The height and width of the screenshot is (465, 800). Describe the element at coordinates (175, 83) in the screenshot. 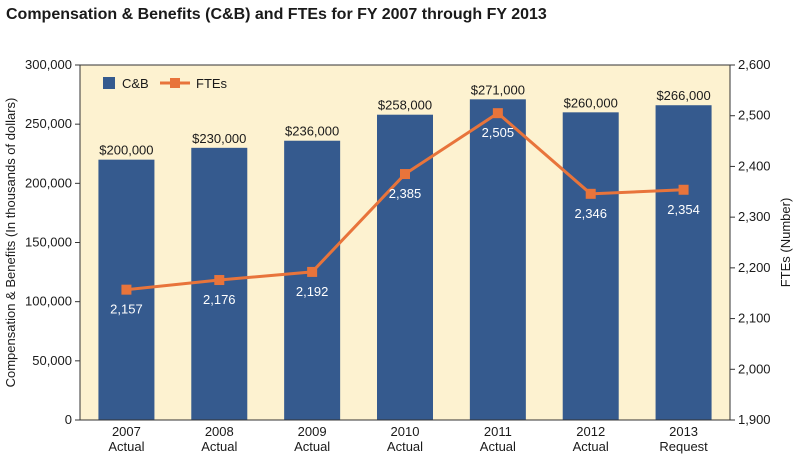

I see `legend-fte-marker` at that location.